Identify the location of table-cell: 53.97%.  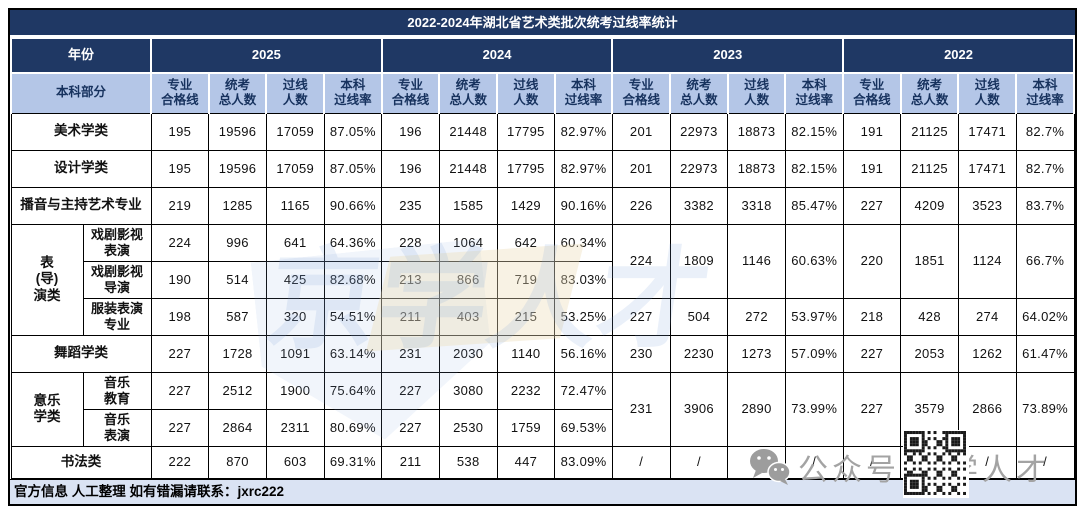
(814, 316).